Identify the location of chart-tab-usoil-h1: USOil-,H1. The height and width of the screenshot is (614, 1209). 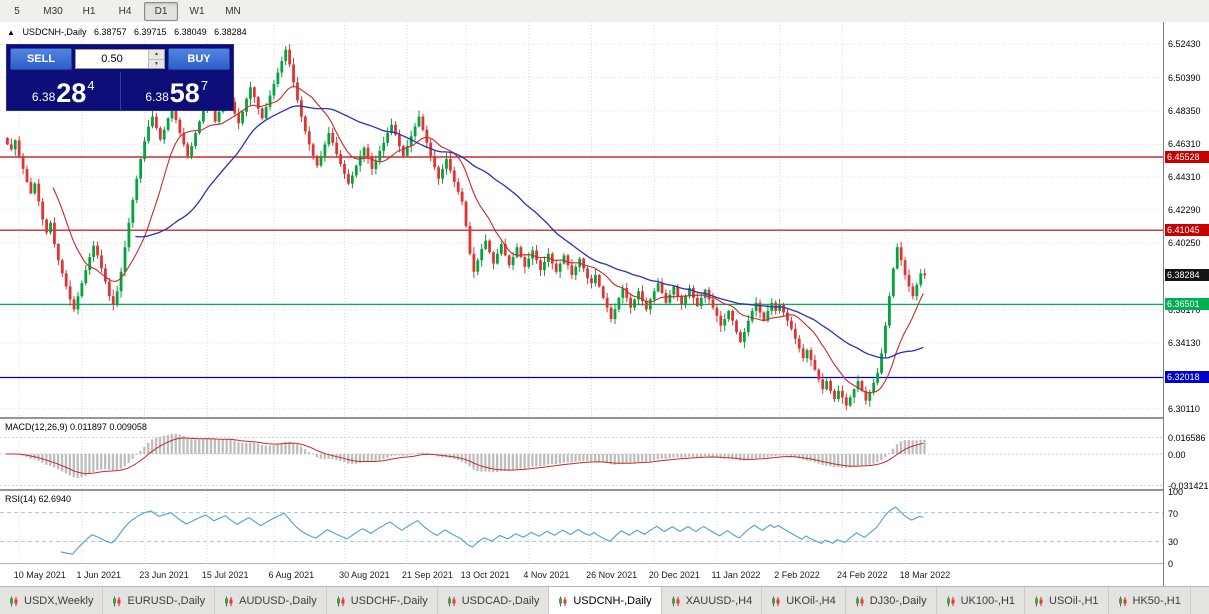
(1067, 600).